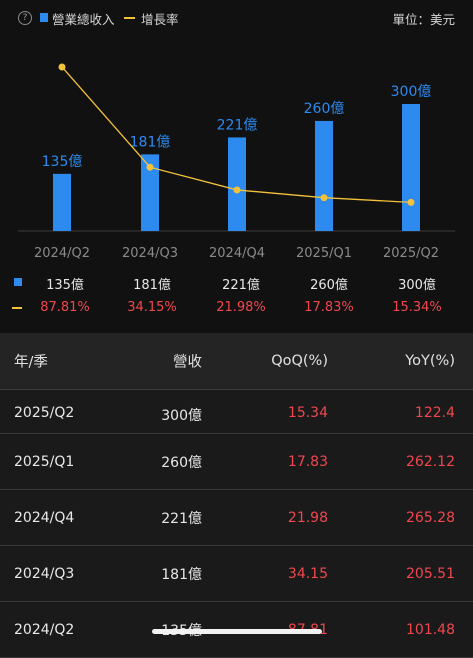 This screenshot has height=658, width=473. Describe the element at coordinates (150, 142) in the screenshot. I see `bar-value-label: 181億` at that location.